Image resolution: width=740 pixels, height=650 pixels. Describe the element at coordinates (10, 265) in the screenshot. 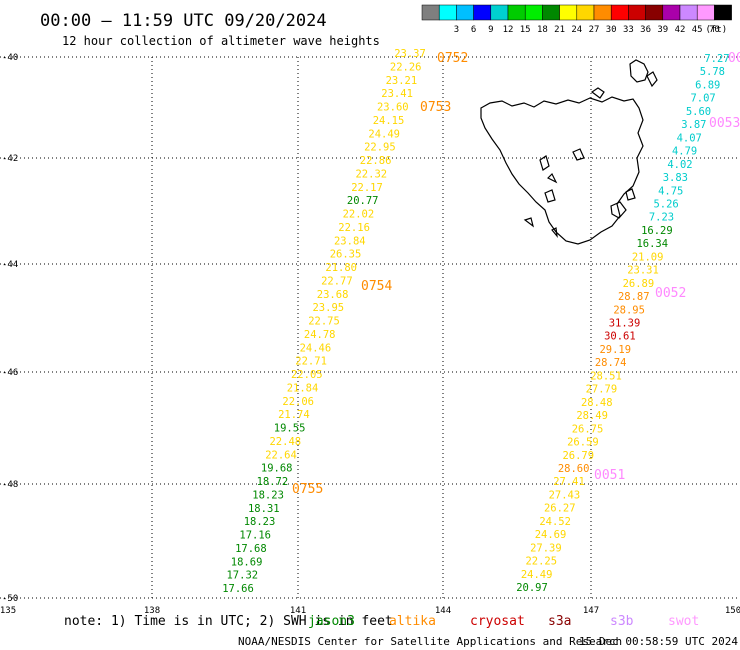

I see `lat-tick-label: -44` at that location.